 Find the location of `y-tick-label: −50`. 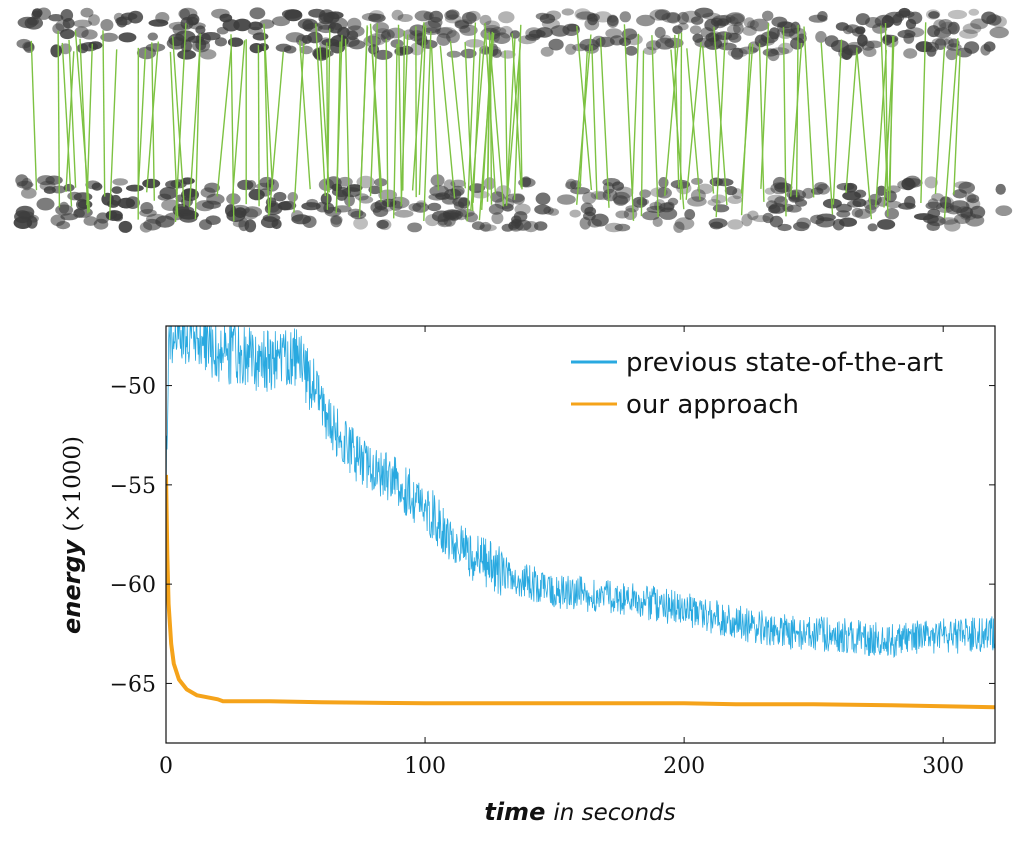

y-tick-label: −50 is located at coordinates (133, 387).